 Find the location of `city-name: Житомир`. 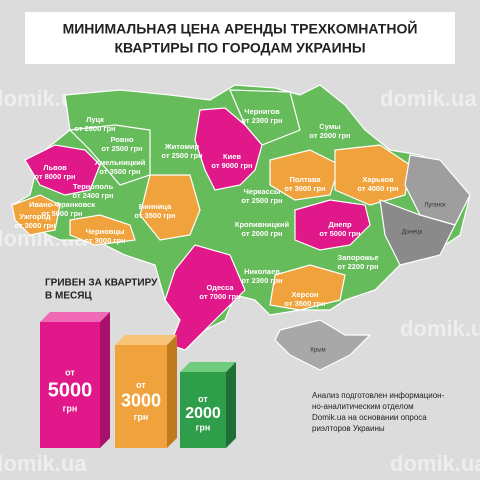

city-name: Житомир is located at coordinates (182, 146).